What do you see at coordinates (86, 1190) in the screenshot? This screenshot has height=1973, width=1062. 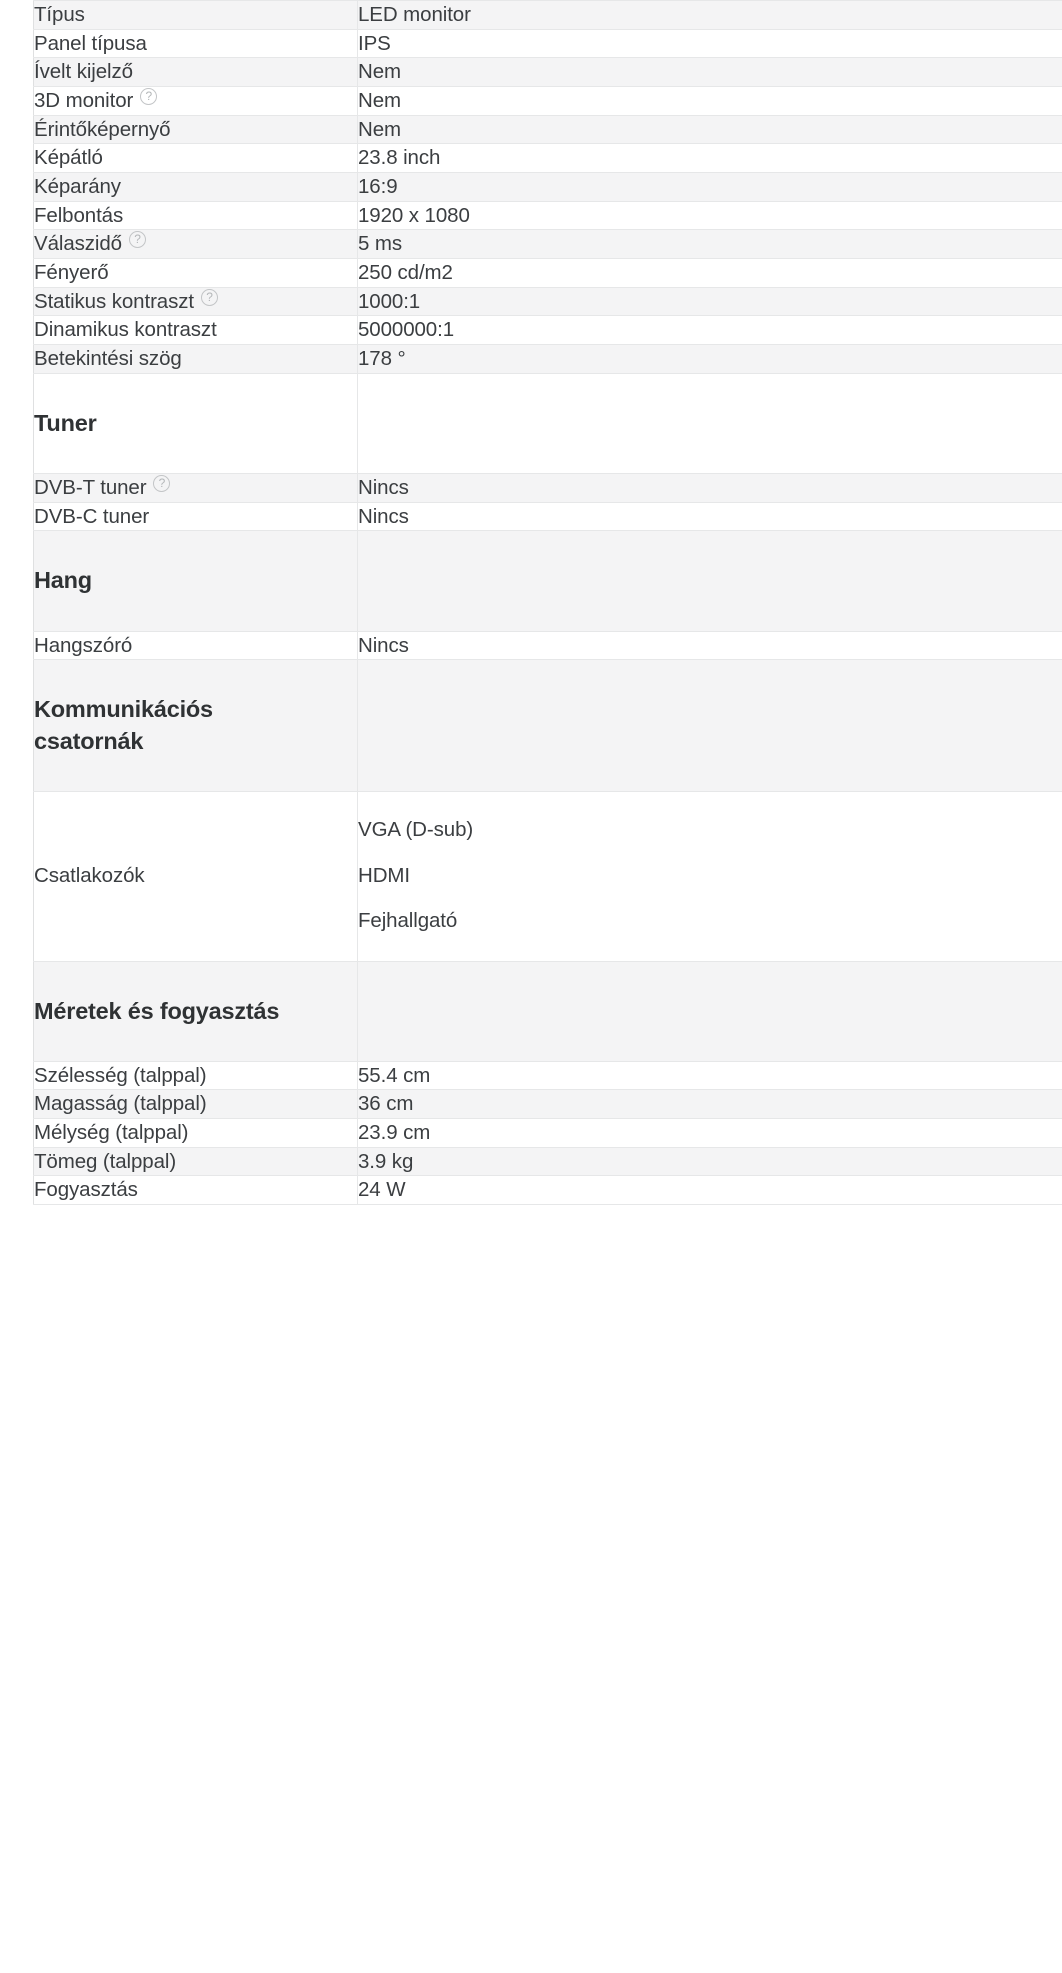 I see `spec-label-text: Fogyasztás` at bounding box center [86, 1190].